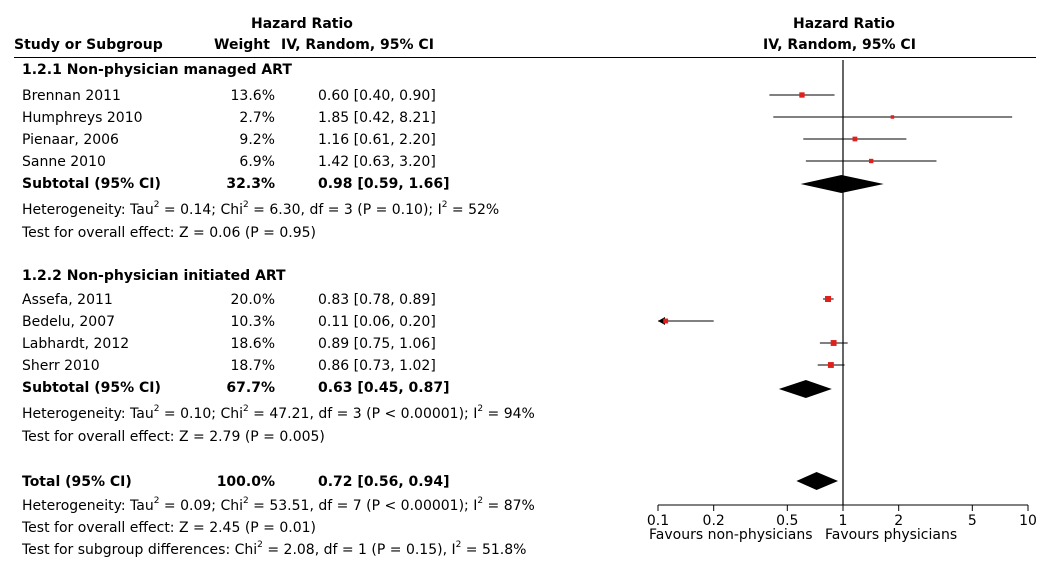  What do you see at coordinates (714, 521) in the screenshot?
I see `x-tick-label: 0.2` at bounding box center [714, 521].